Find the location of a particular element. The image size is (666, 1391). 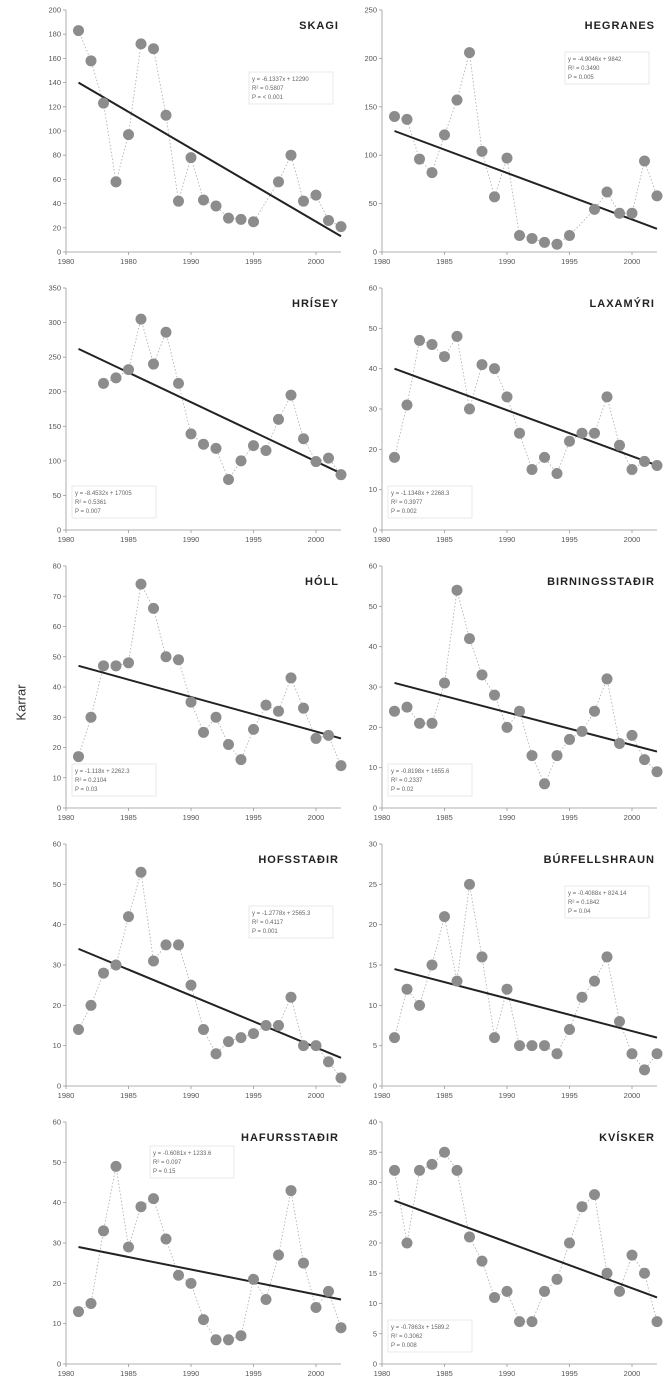

panel-title: BÚRFELLSHRAUN is located at coordinates (599, 859).